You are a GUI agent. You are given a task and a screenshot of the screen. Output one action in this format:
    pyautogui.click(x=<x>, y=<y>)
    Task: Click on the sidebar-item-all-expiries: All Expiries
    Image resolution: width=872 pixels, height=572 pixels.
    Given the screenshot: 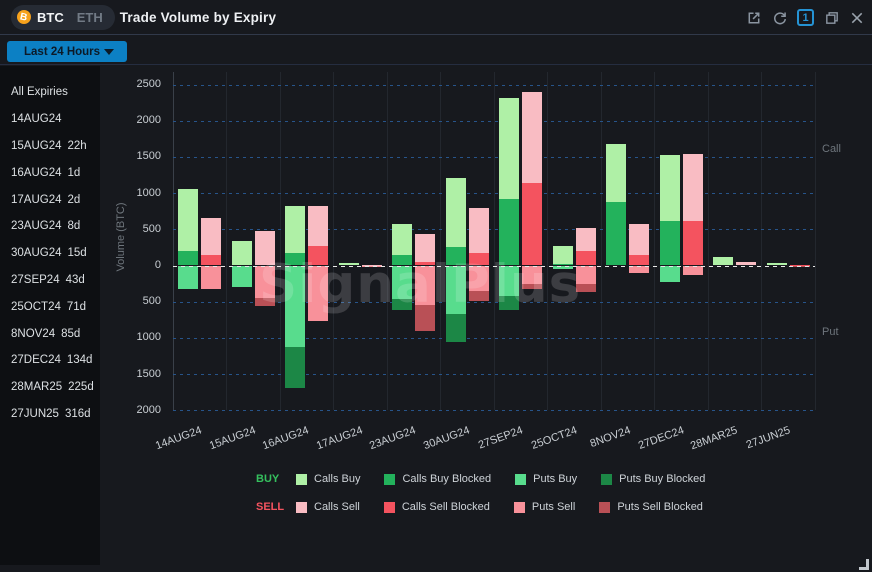 What is the action you would take?
    pyautogui.click(x=50, y=92)
    